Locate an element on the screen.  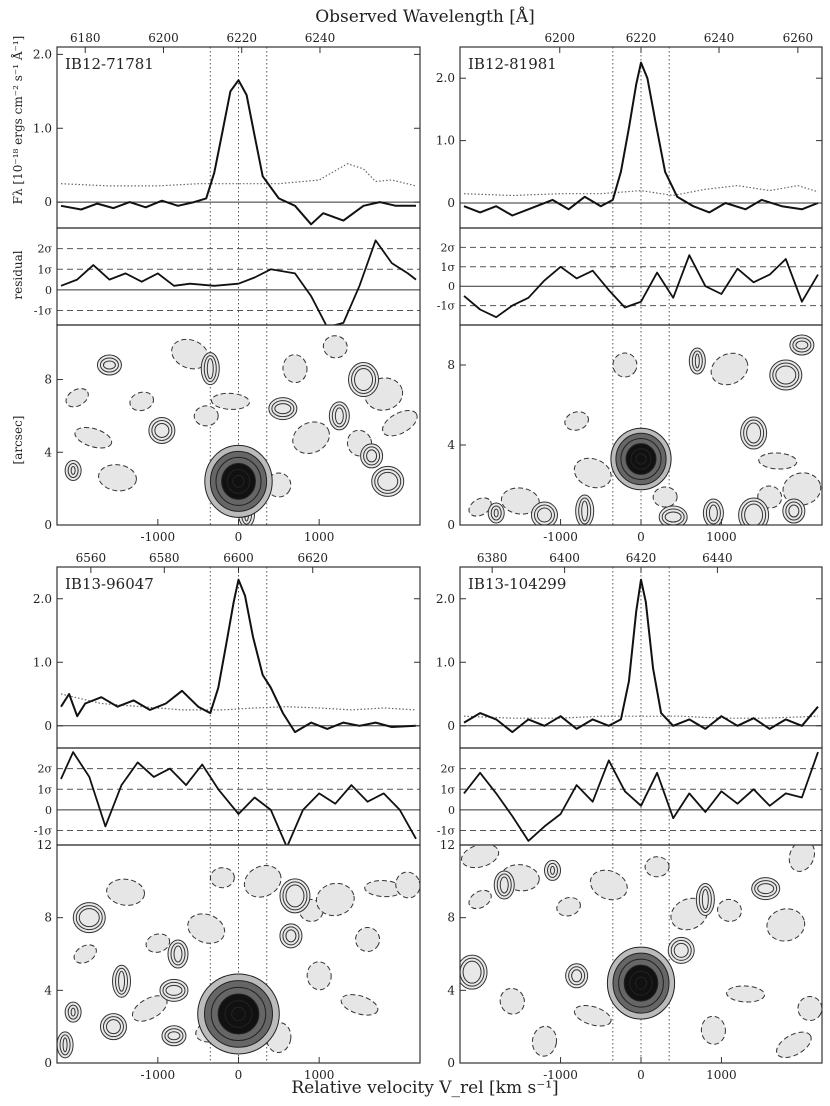
wavelength-tick-label: 6580 is located at coordinates (164, 558).